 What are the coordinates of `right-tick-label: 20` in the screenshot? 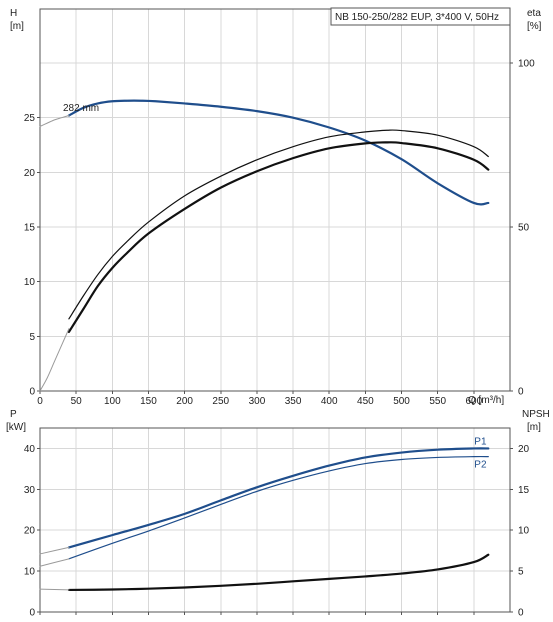 It's located at (524, 449).